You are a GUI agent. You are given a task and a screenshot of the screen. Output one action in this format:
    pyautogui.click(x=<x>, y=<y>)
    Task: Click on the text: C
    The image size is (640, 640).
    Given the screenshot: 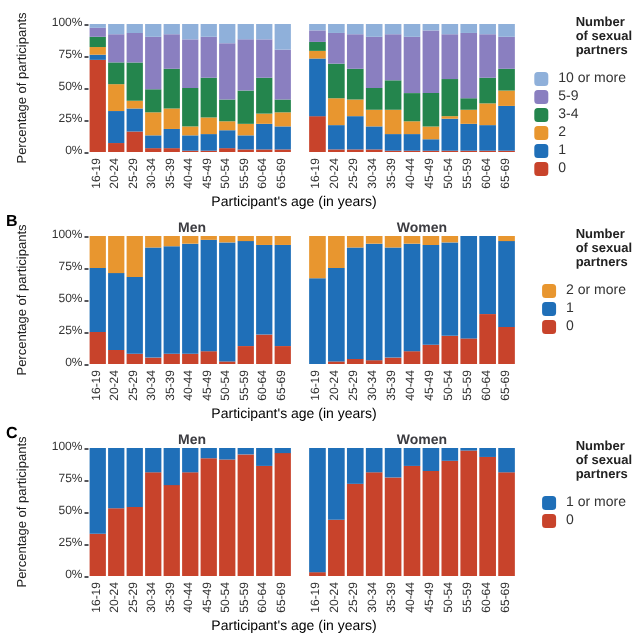 What is the action you would take?
    pyautogui.click(x=12, y=433)
    